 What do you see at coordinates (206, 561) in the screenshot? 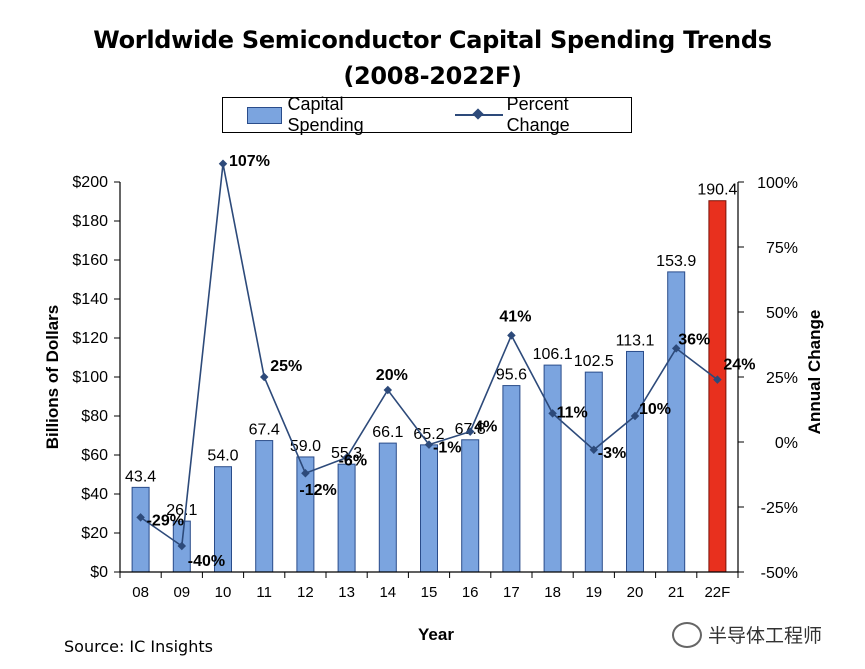
I see `percent-label: -40%` at bounding box center [206, 561].